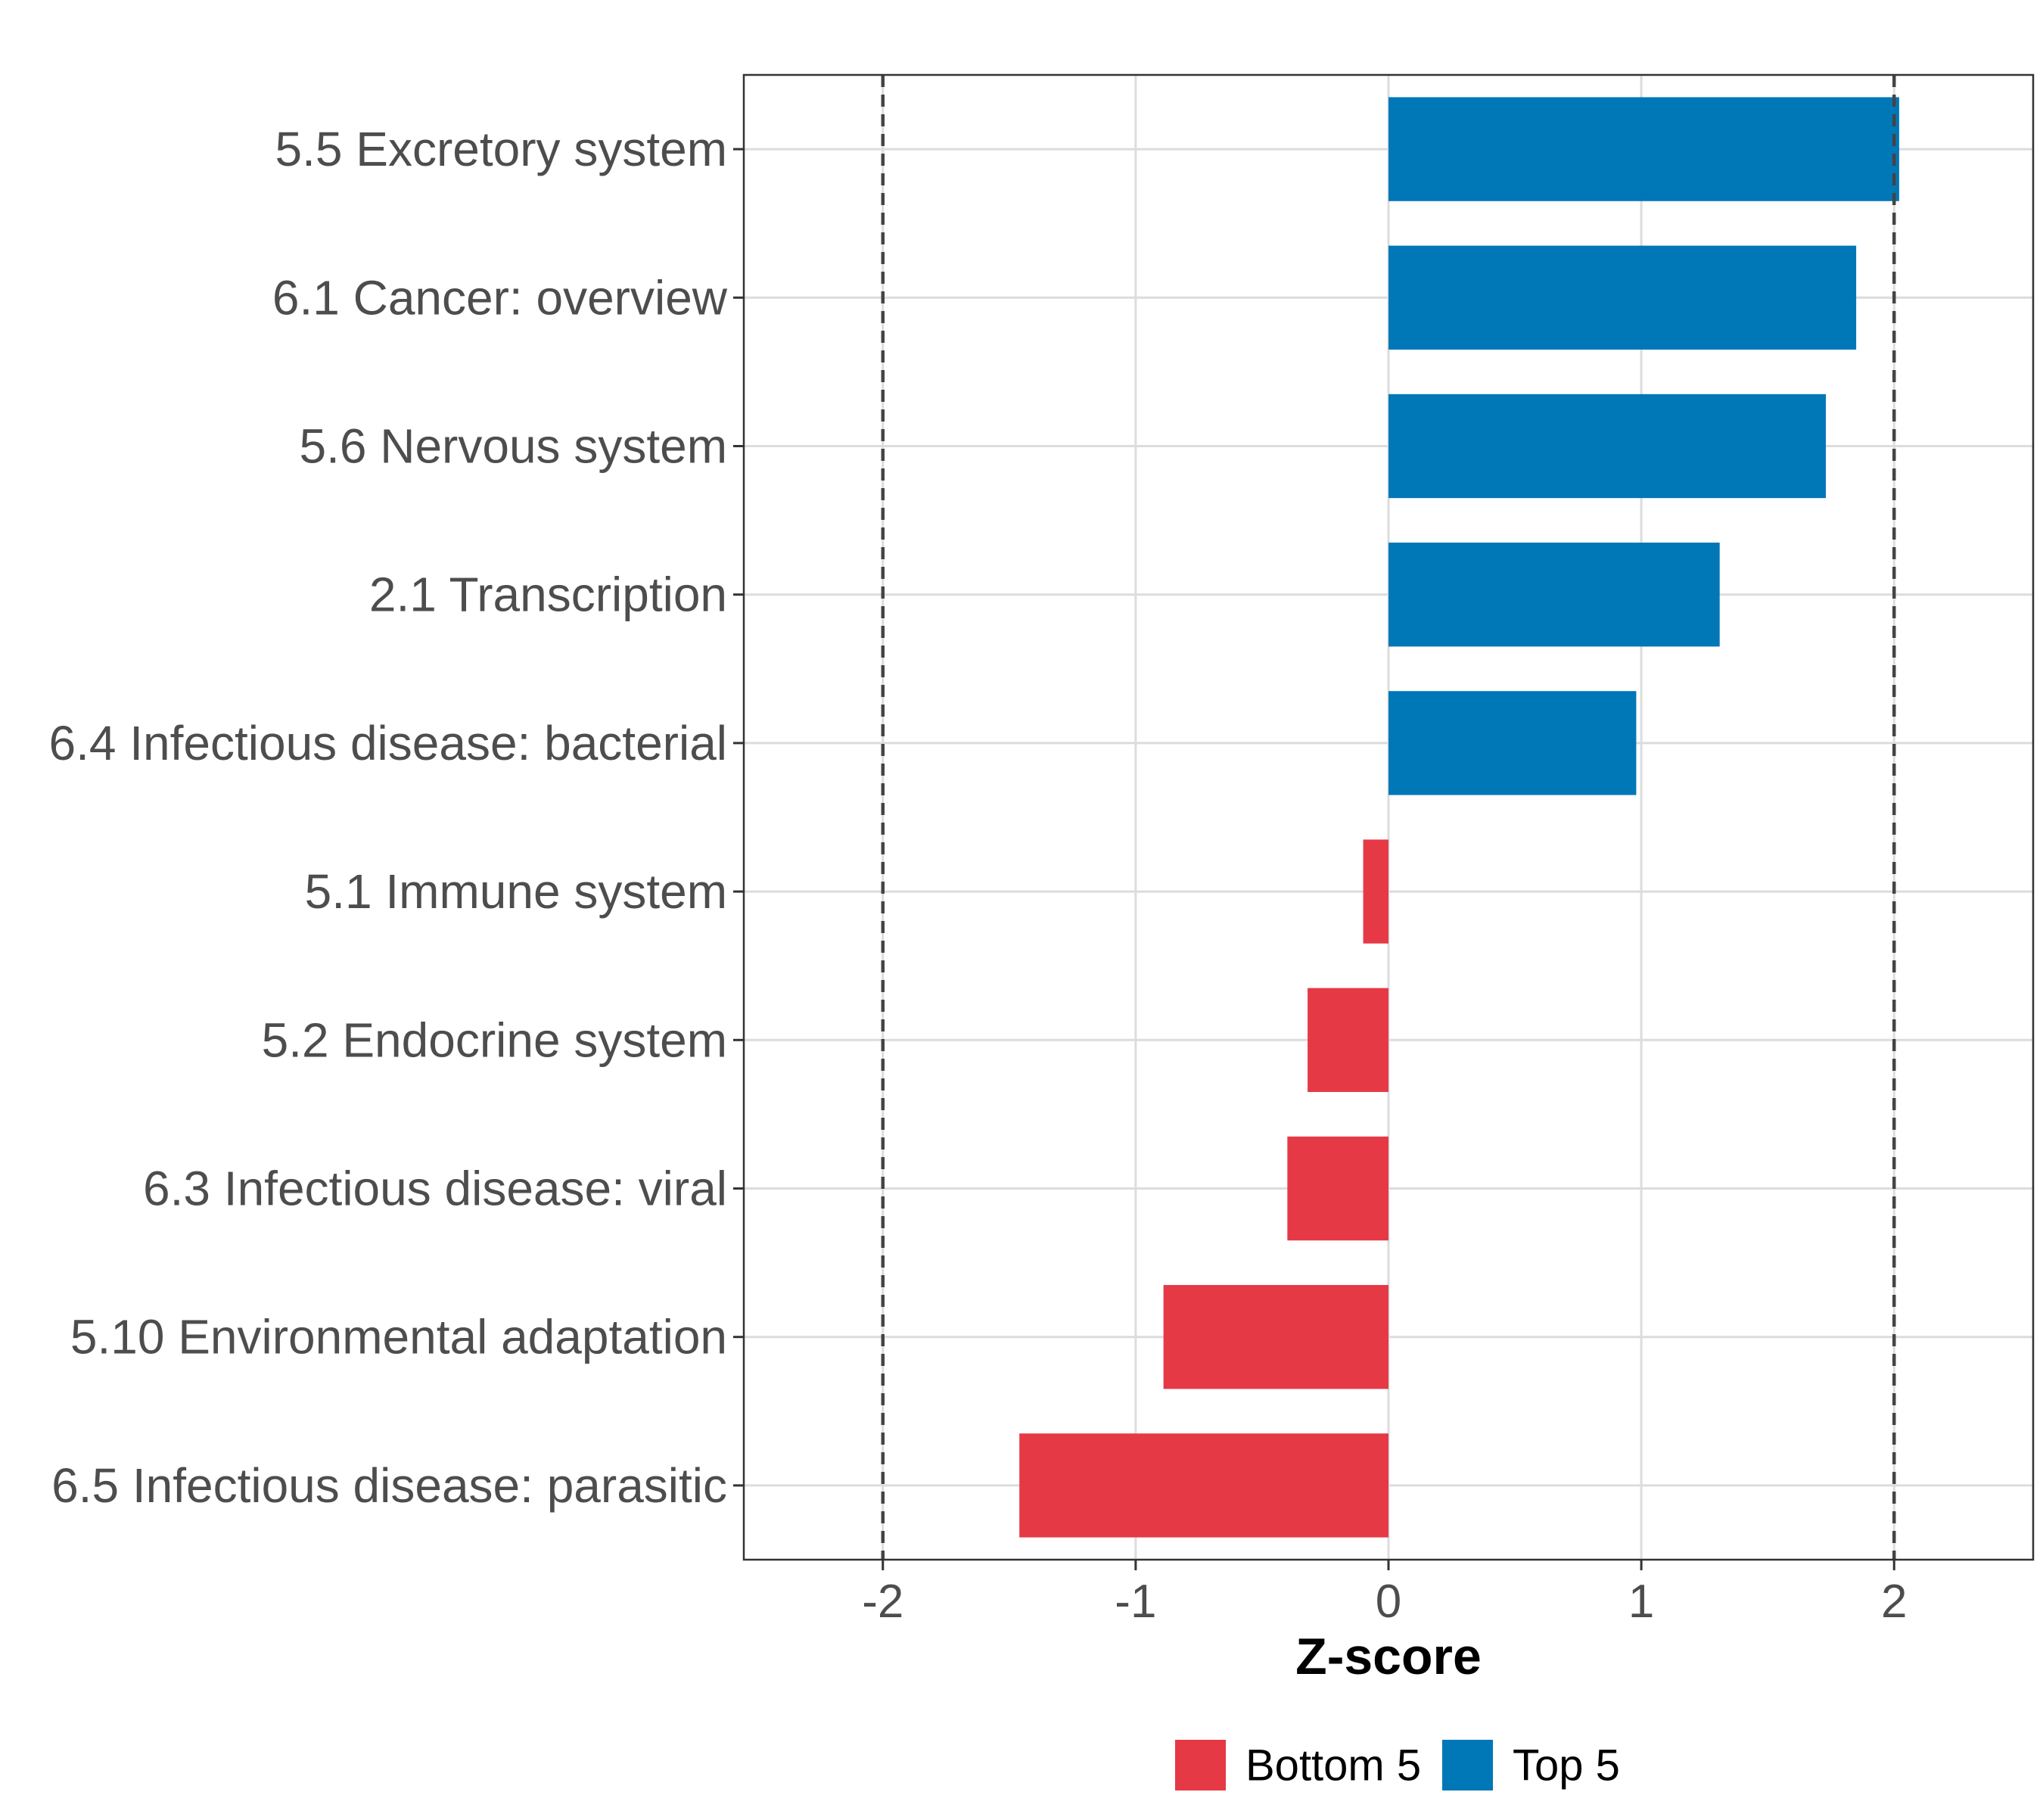  I want to click on x-tick-label: 0, so click(1389, 1602).